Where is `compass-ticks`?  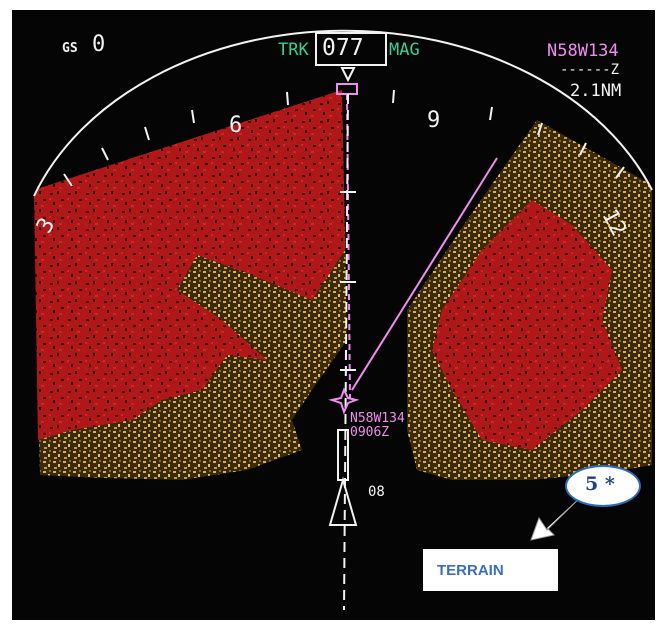 compass-ticks is located at coordinates (344, 138).